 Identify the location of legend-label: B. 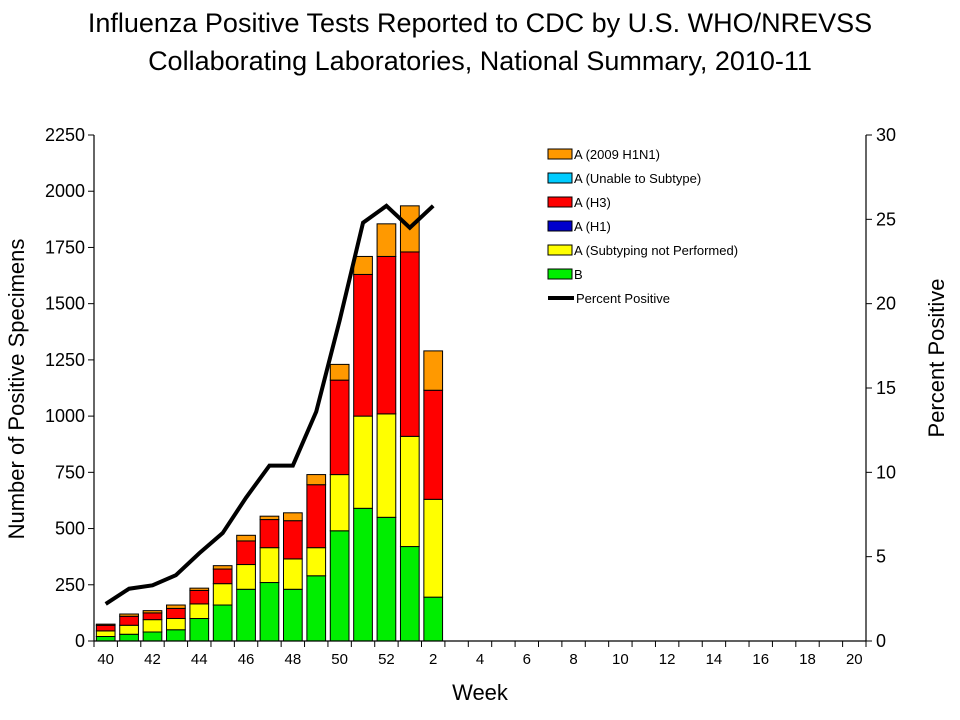
(578, 274).